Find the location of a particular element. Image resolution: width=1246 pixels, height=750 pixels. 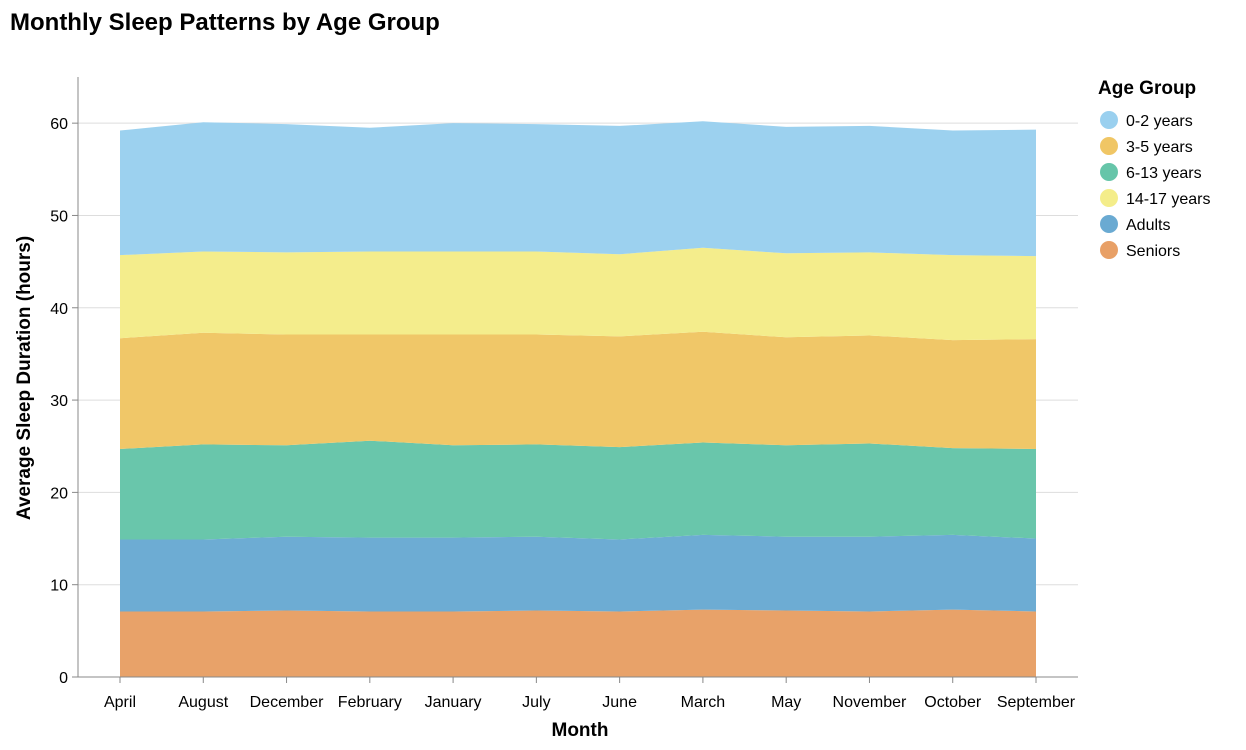

legend-item-adults: Adults is located at coordinates (1135, 224).